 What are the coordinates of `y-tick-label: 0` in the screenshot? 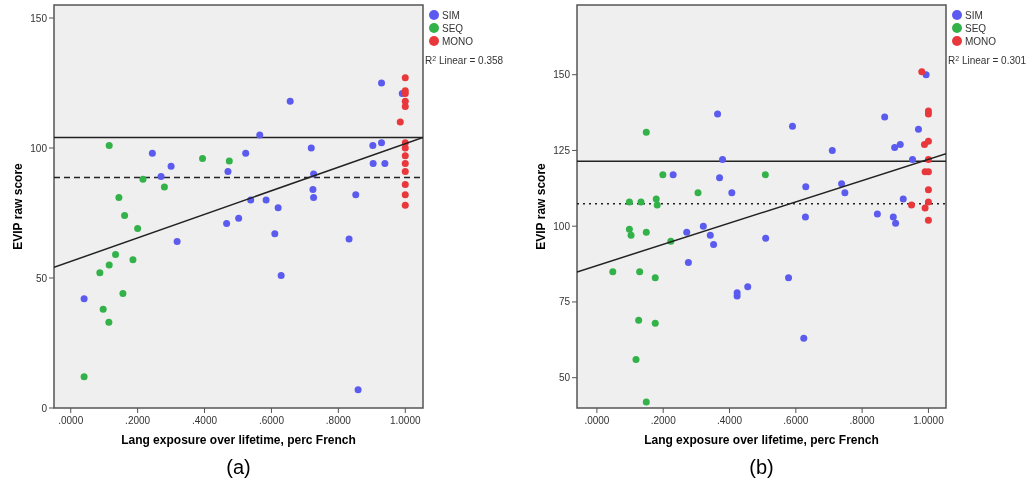 It's located at (44, 408).